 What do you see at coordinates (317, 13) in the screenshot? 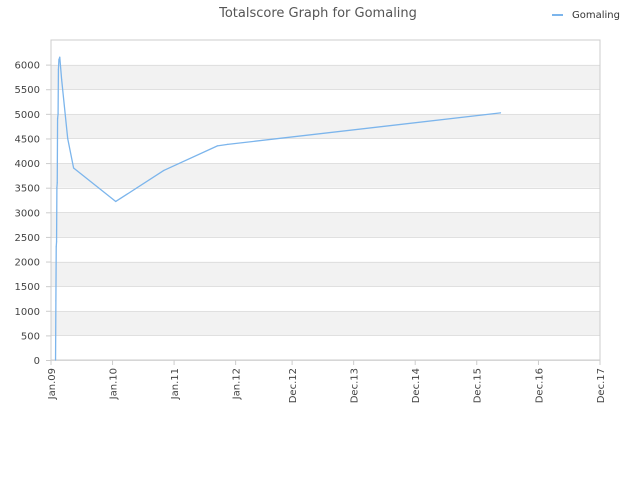
I see `chart-title: Totalscore Graph for Gomaling` at bounding box center [317, 13].